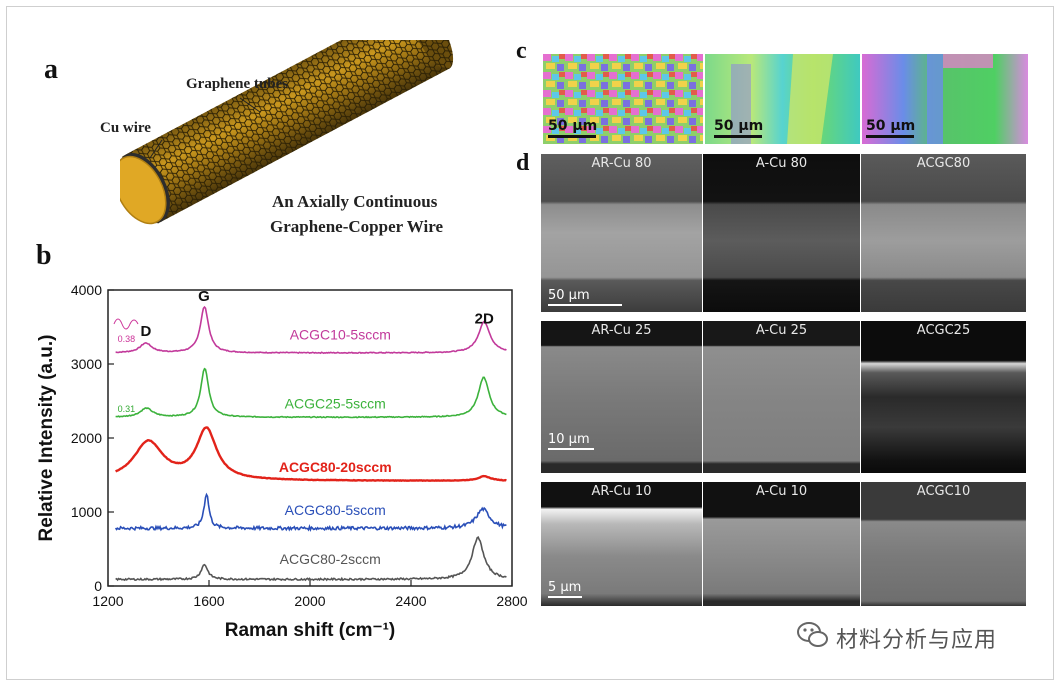 This screenshot has width=1060, height=686. Describe the element at coordinates (310, 630) in the screenshot. I see `x-axis-label: Raman shift (cm⁻¹)` at that location.